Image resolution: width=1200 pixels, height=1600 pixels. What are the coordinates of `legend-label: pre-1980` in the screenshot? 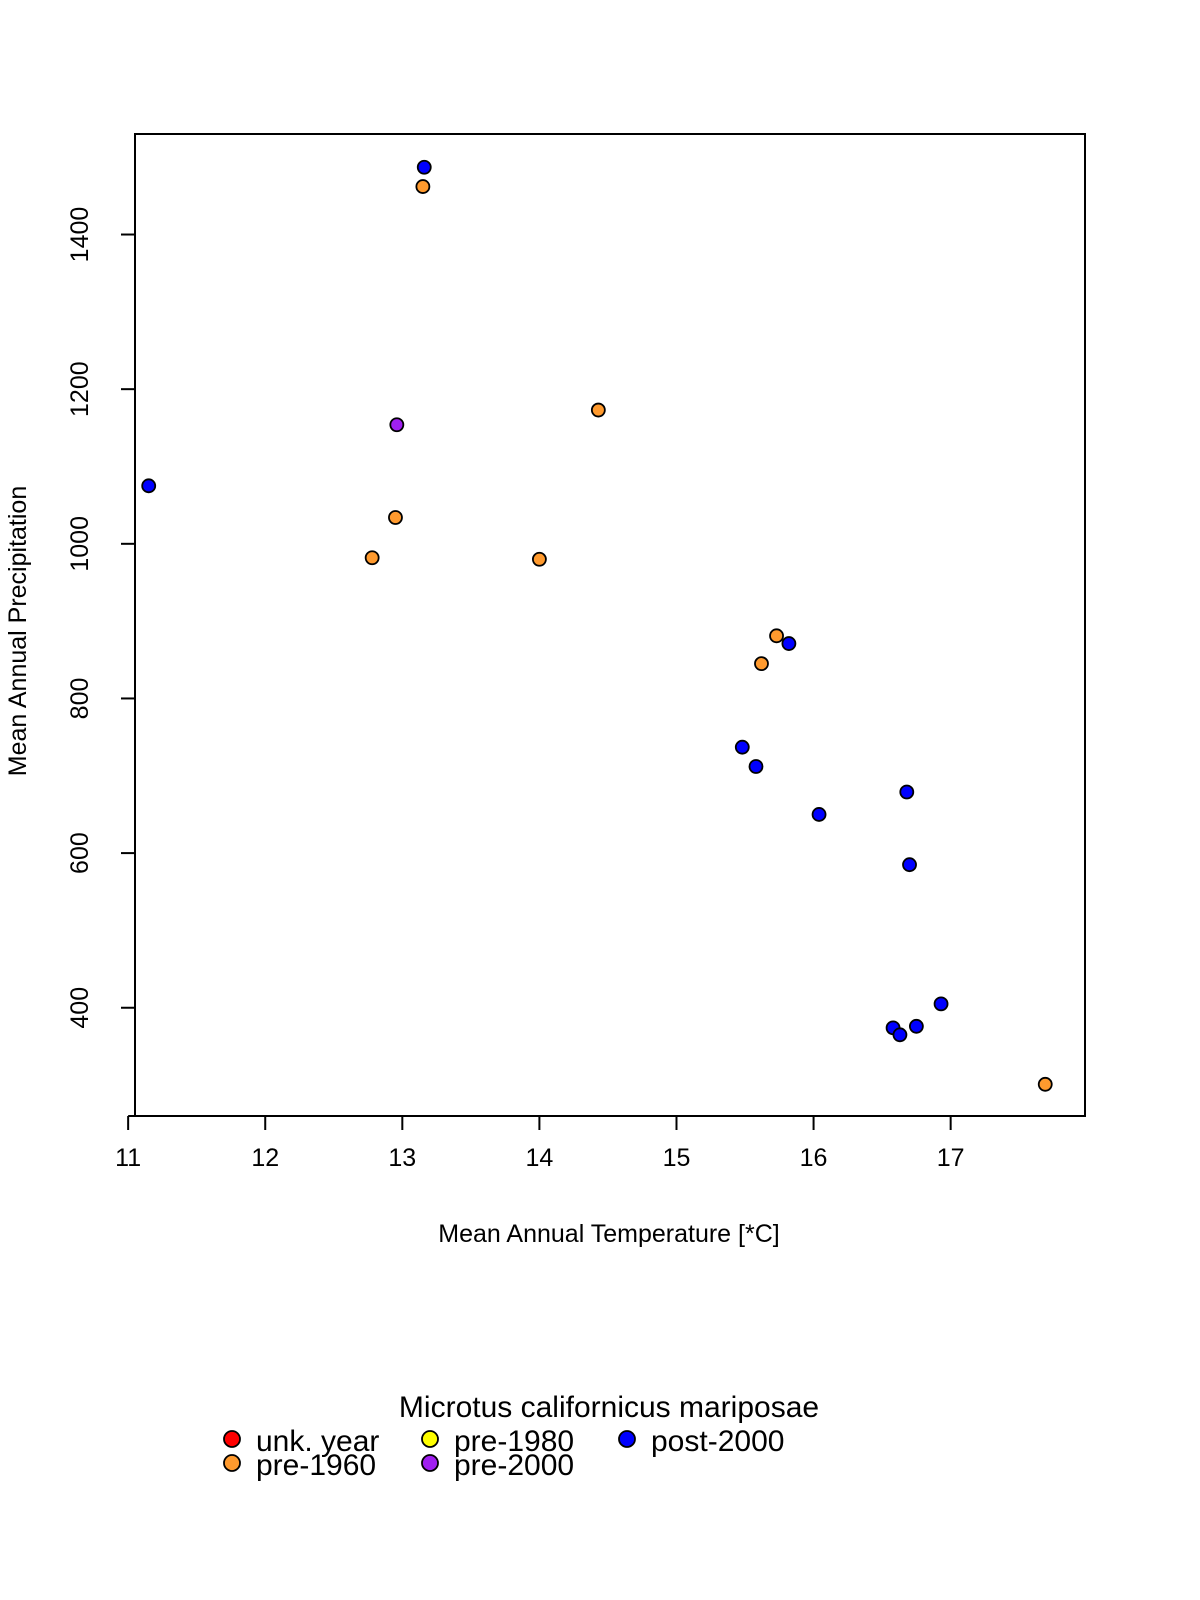 It's located at (514, 1441).